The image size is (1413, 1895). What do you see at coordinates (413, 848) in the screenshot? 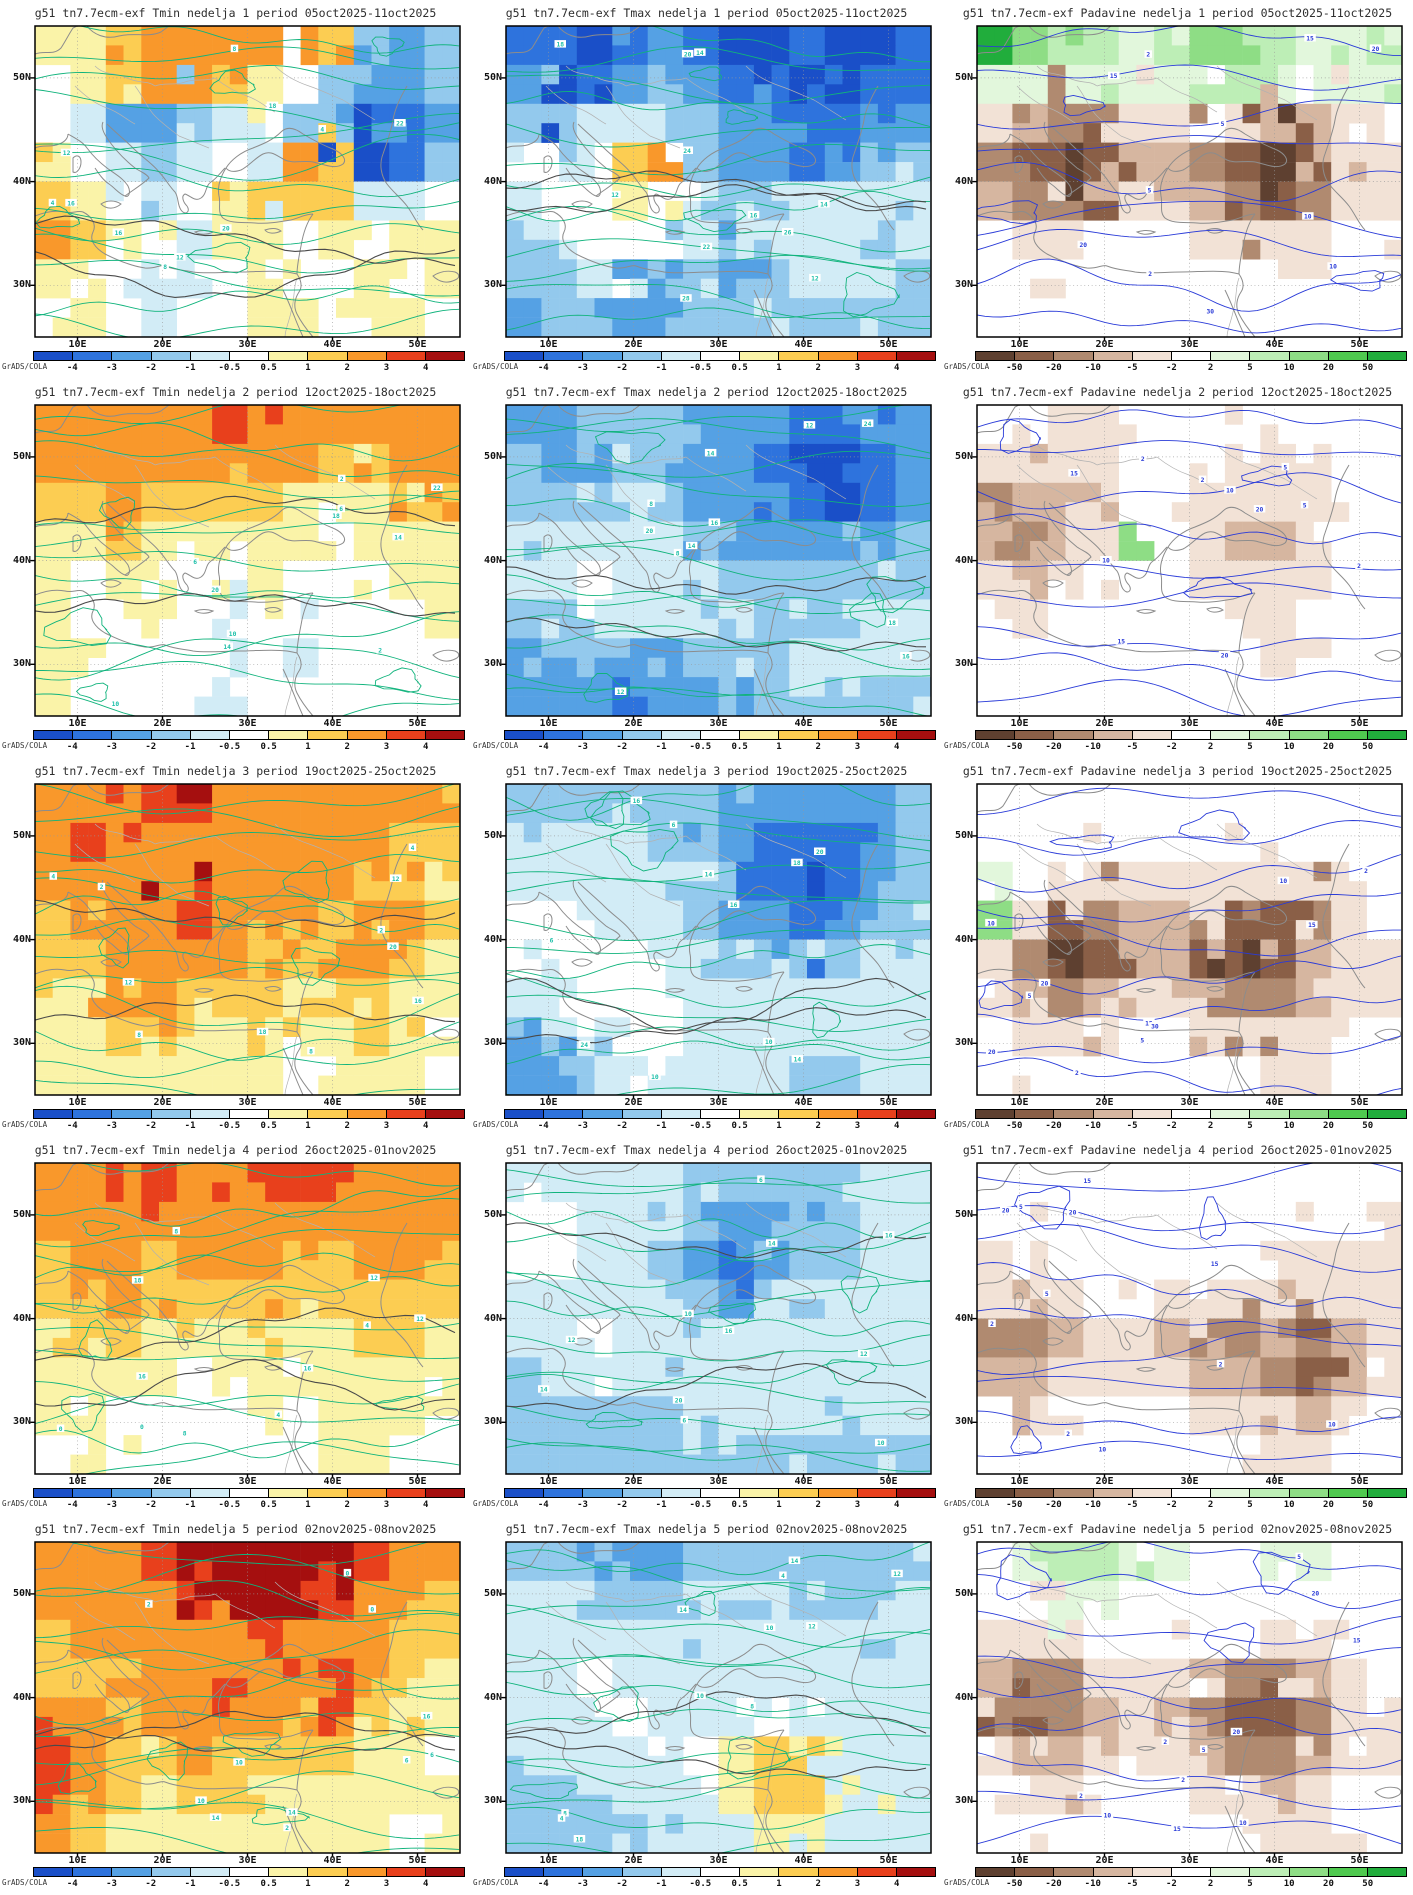
I see `contour-label: 4` at bounding box center [413, 848].